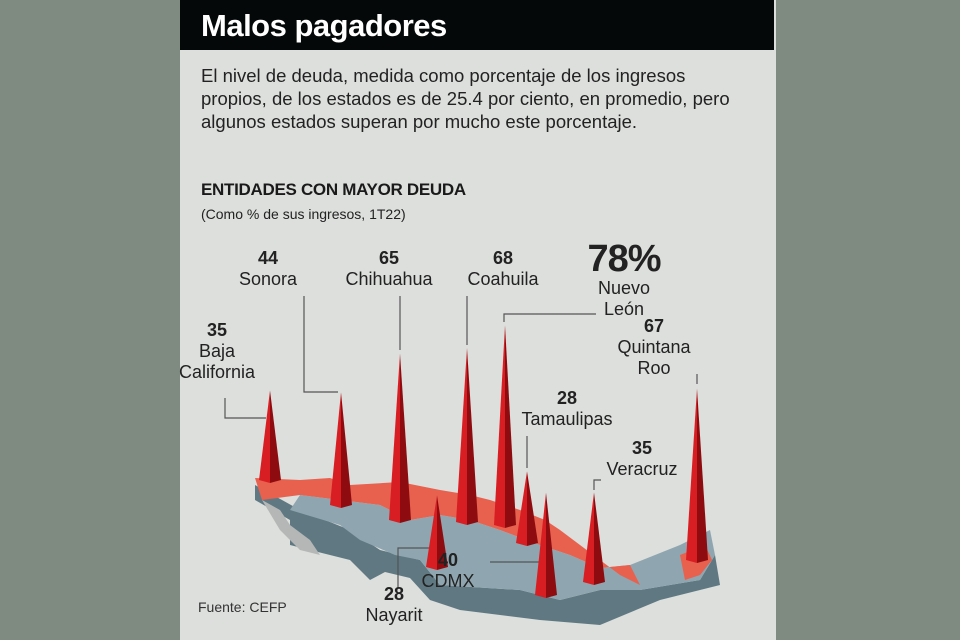 This screenshot has width=960, height=640. What do you see at coordinates (268, 258) in the screenshot?
I see `value-label: 44` at bounding box center [268, 258].